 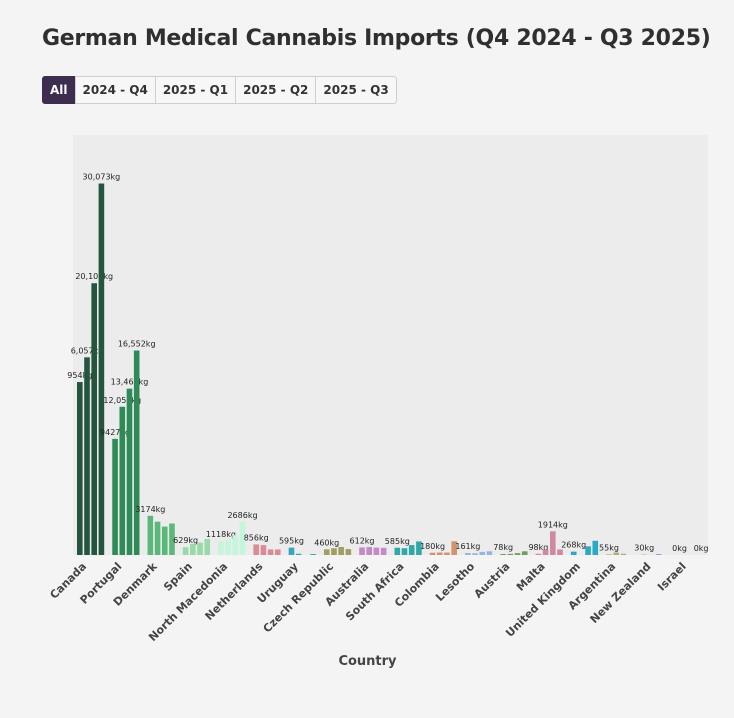 I want to click on bar-spain-2024-q4, so click(x=185, y=551).